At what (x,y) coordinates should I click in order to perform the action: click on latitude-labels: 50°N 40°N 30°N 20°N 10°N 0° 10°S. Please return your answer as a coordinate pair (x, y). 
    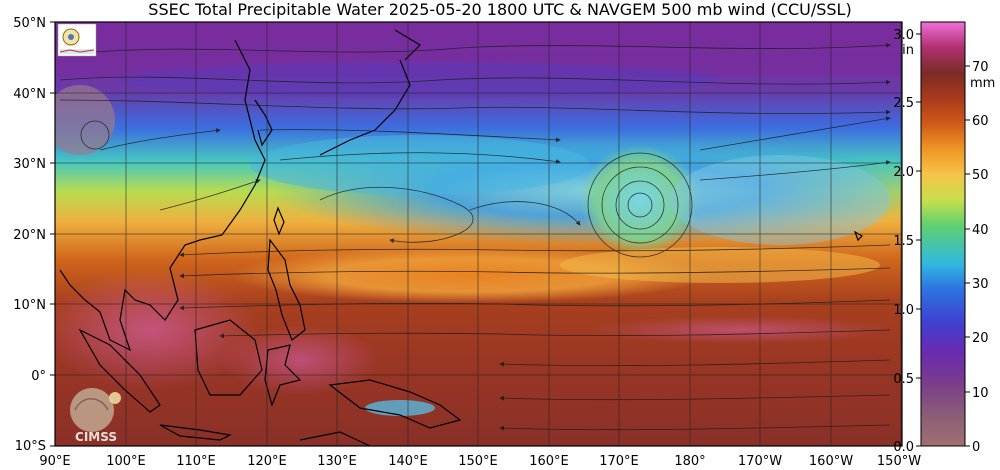
    Looking at the image, I should click on (29, 235).